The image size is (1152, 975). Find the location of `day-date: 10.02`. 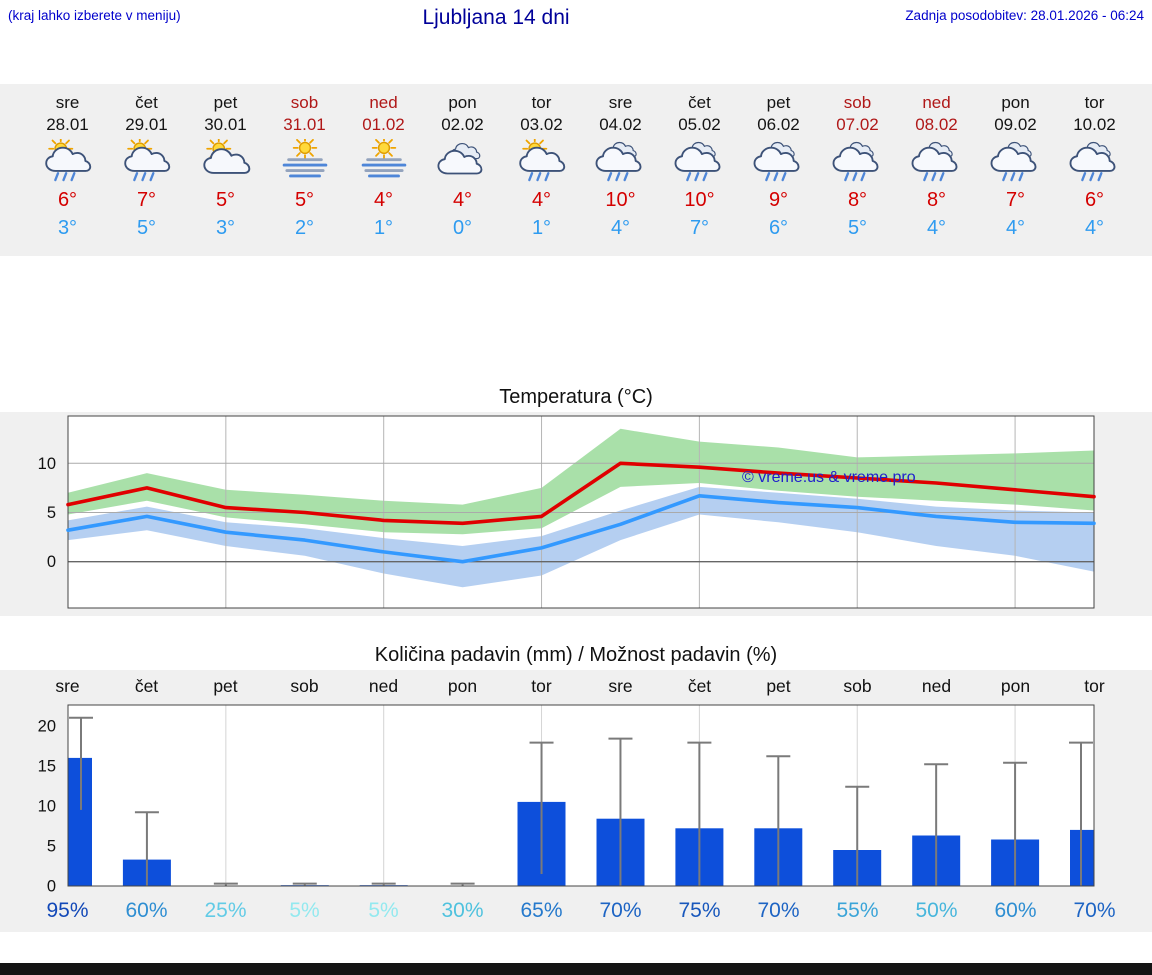

day-date: 10.02 is located at coordinates (1094, 124).